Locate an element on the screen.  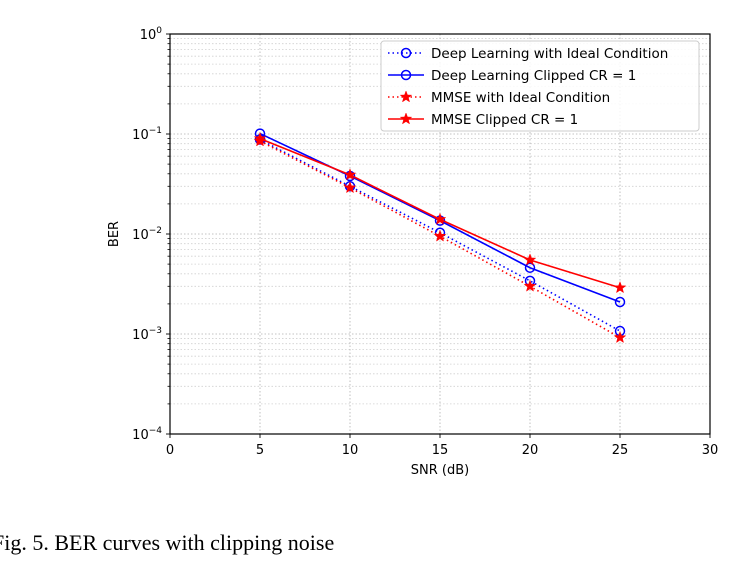
x-tick-label: 30 is located at coordinates (710, 450).